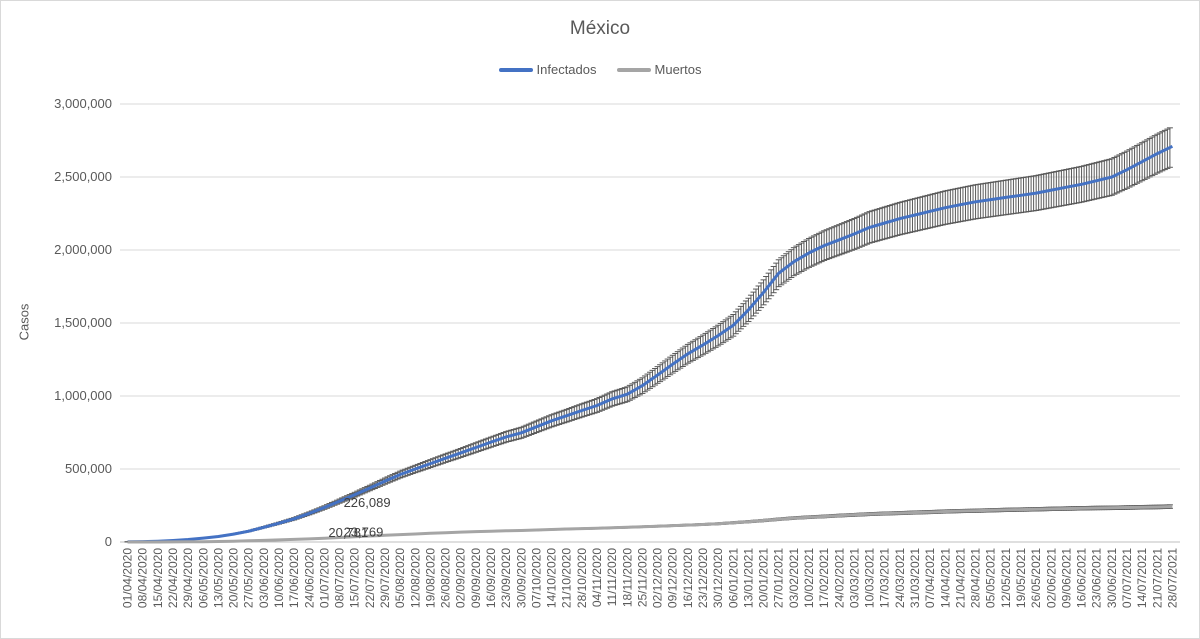  I want to click on x-tick-label: 15/07/2020, so click(355, 578).